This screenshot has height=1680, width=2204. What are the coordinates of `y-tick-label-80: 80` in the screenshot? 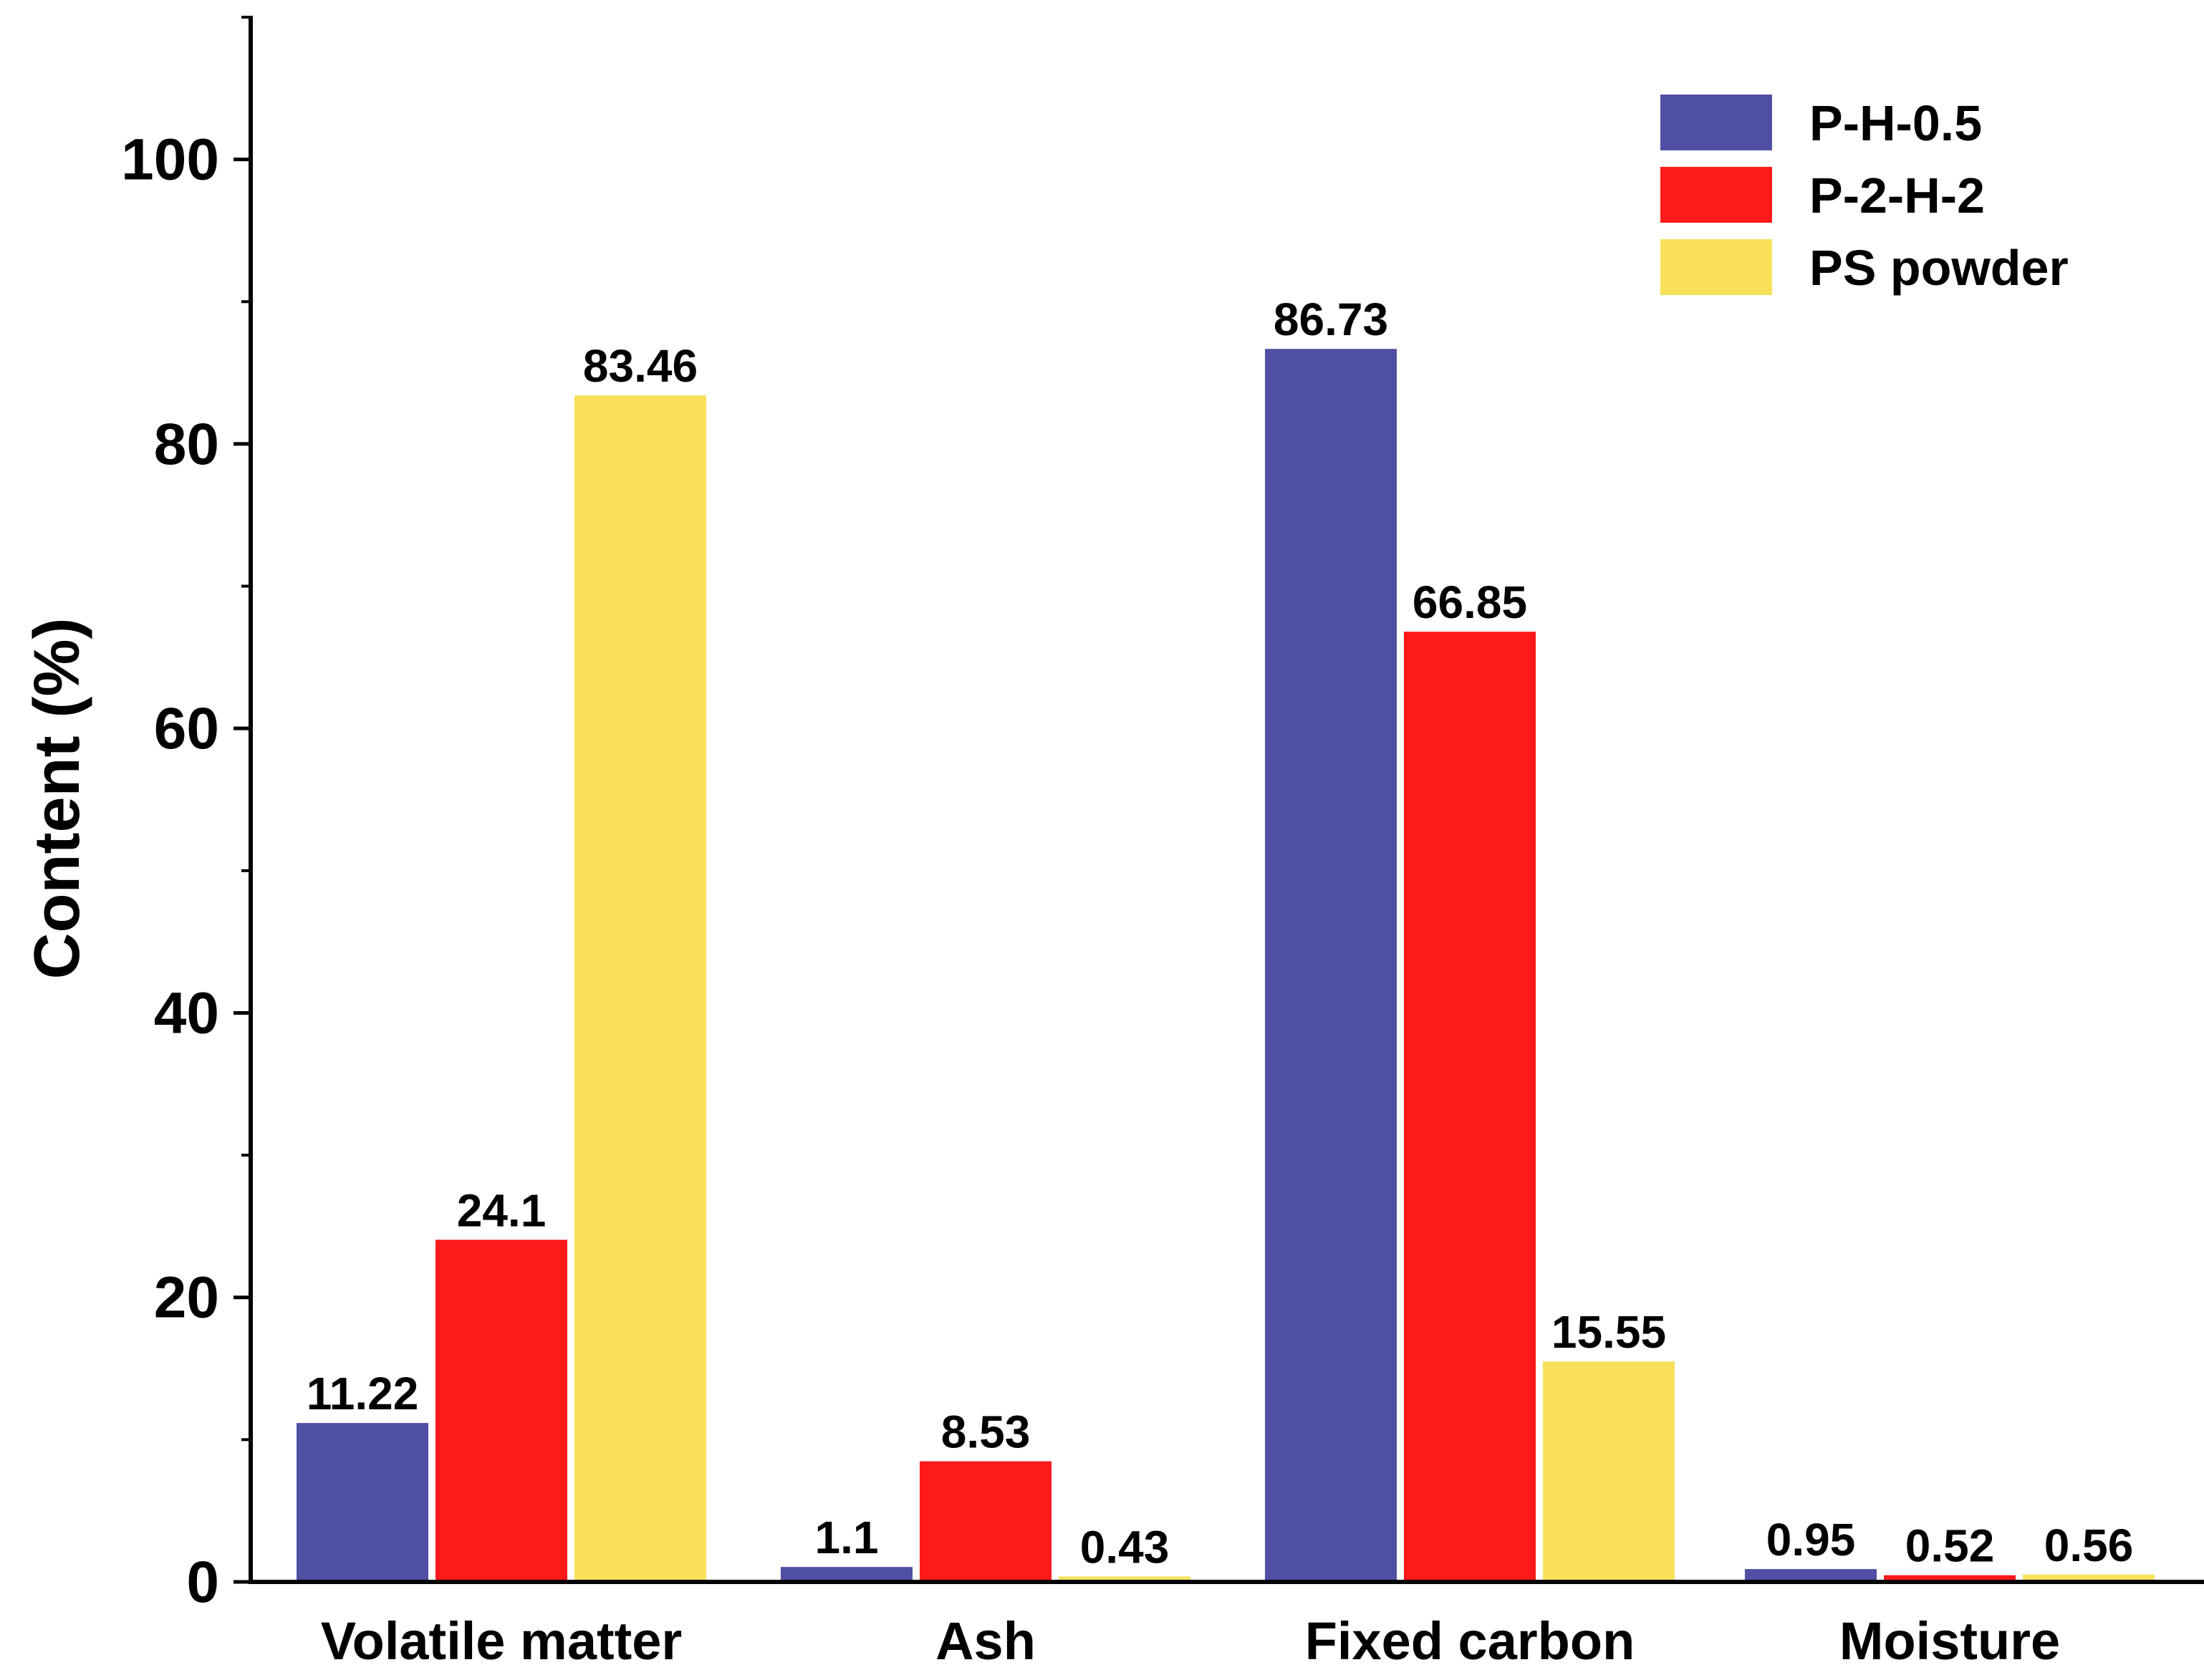 It's located at (186, 444).